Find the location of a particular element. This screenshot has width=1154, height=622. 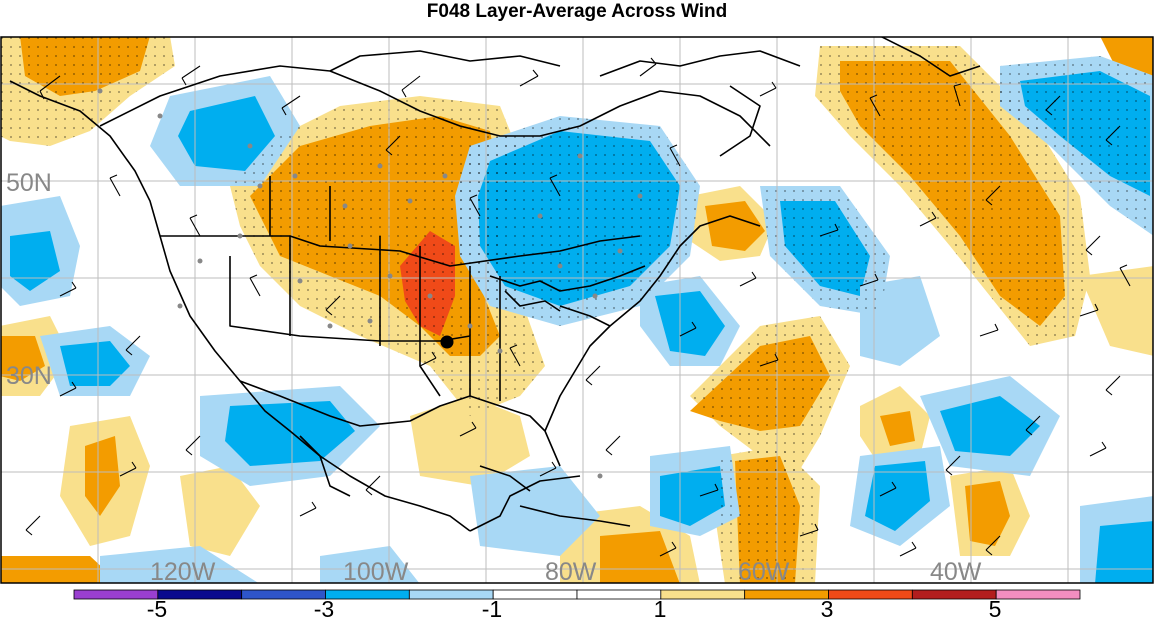

colorbar-label-neg3: -3 is located at coordinates (324, 609).